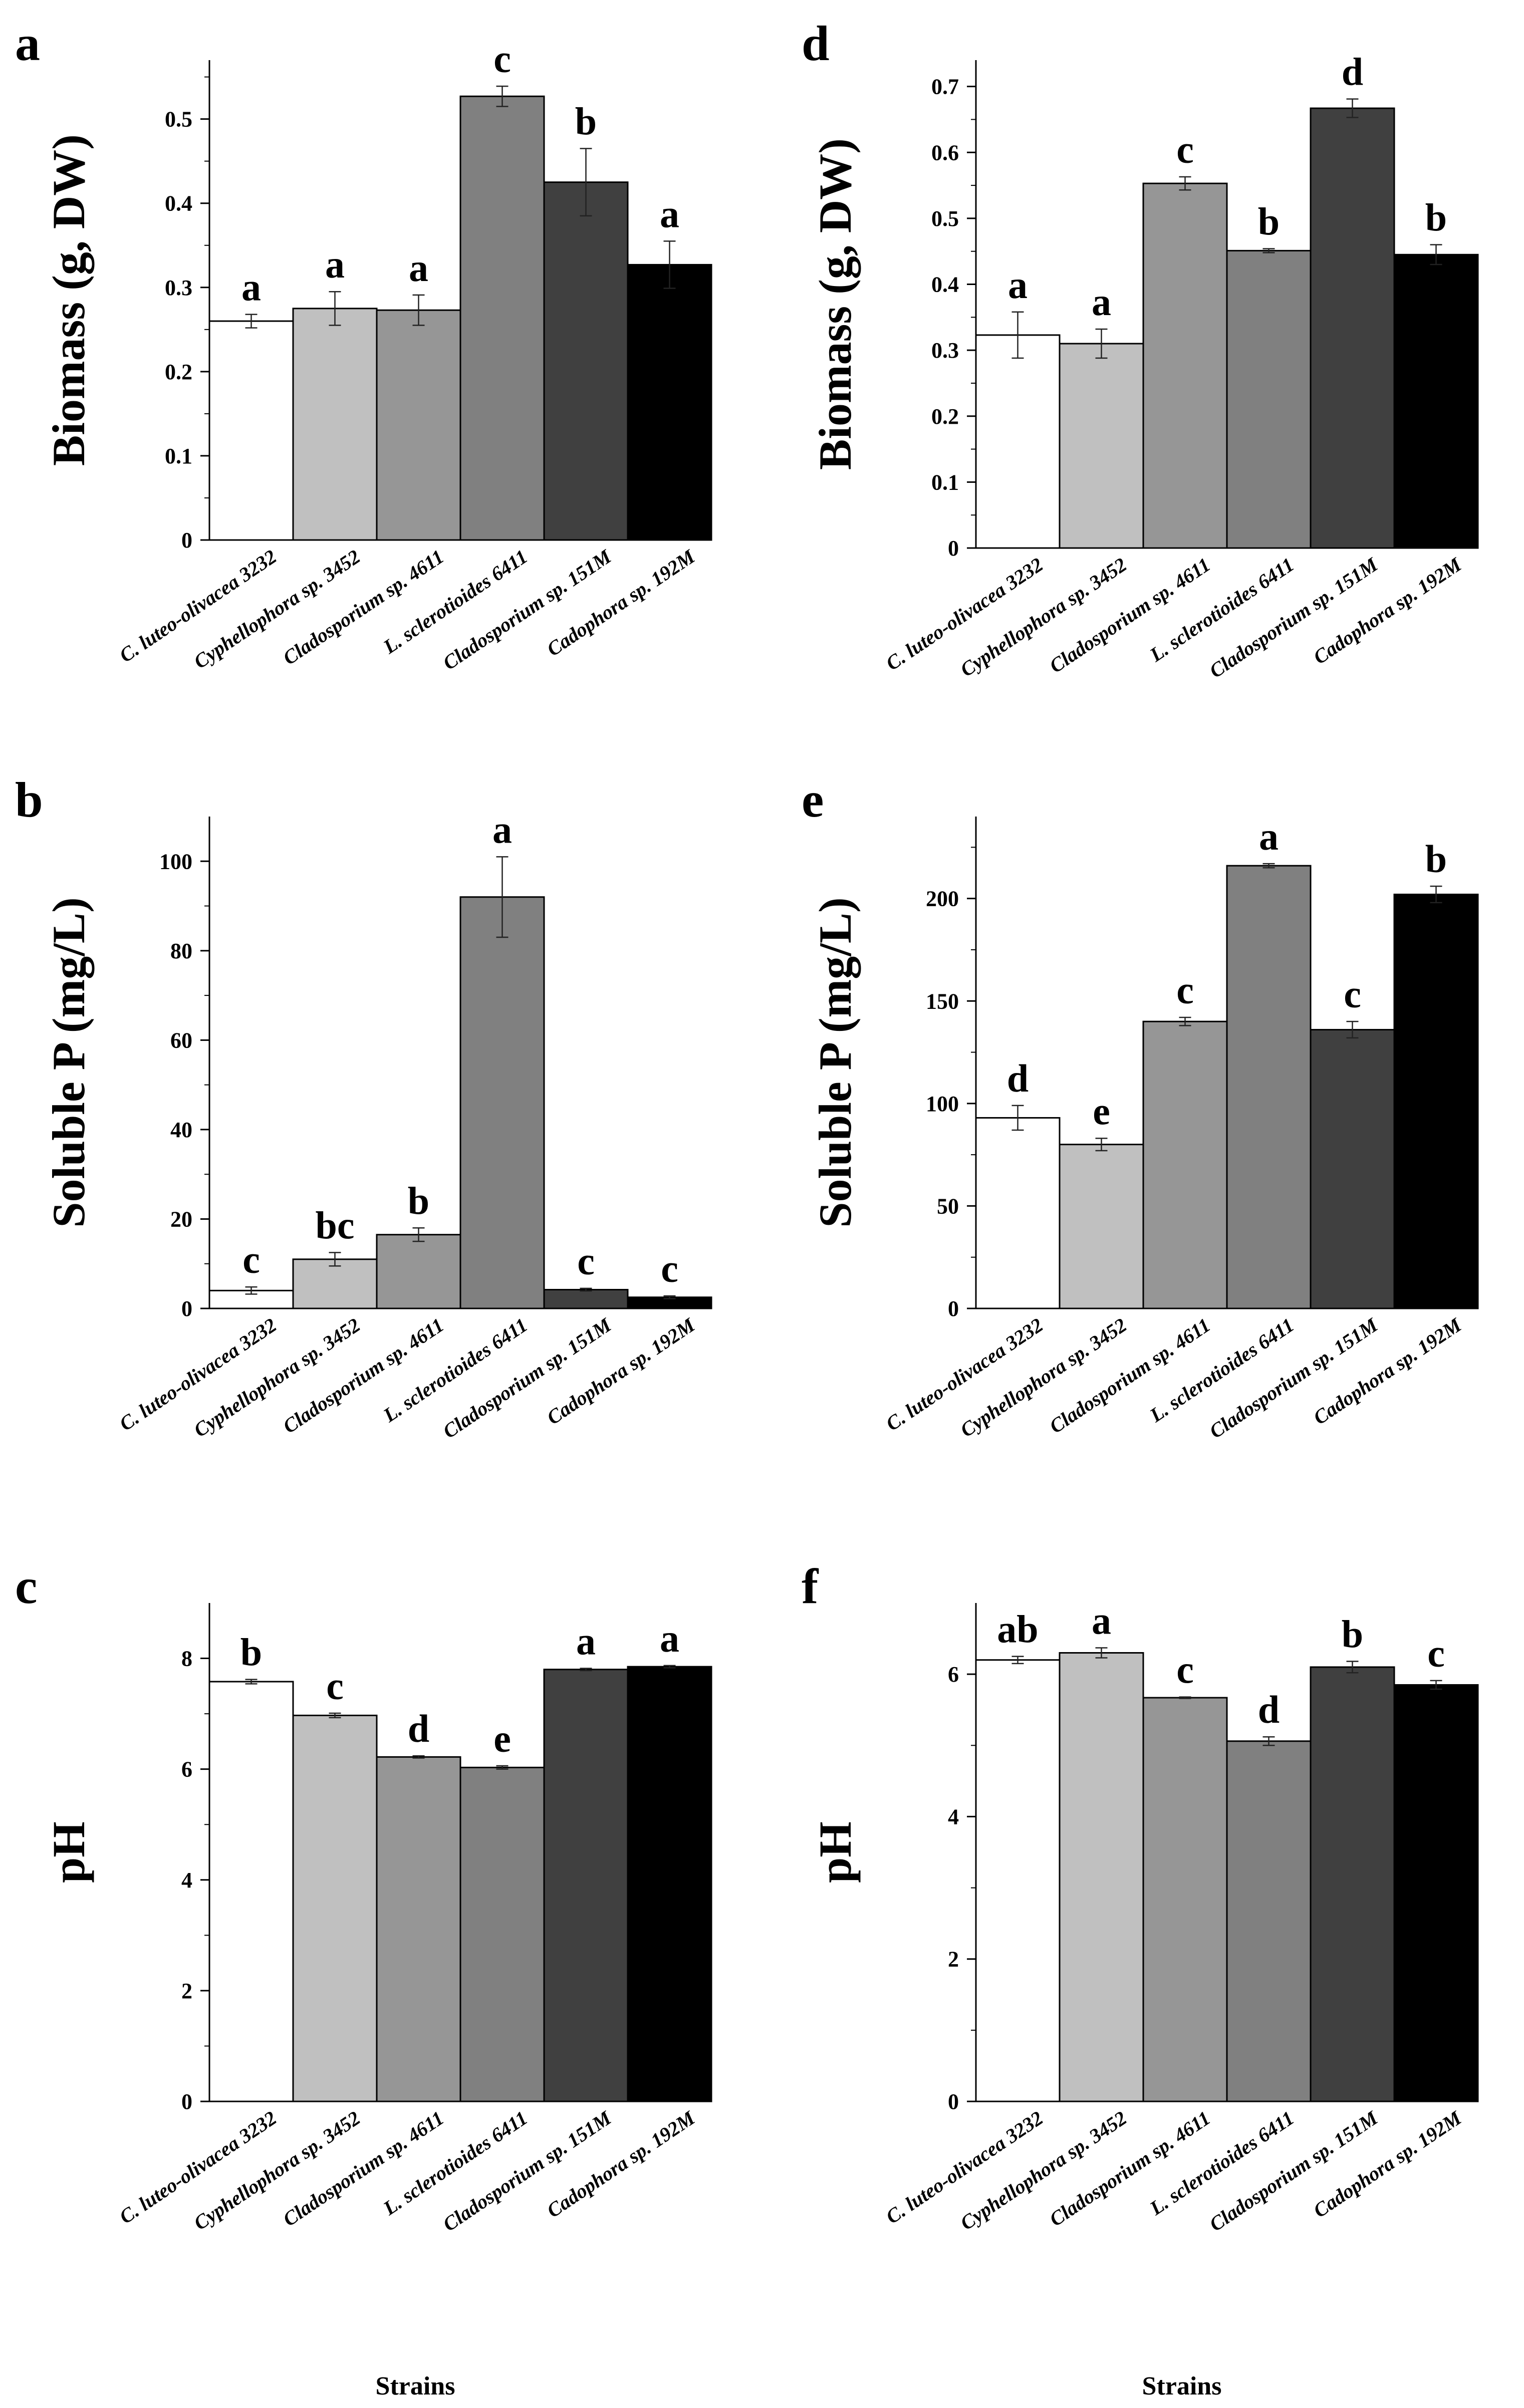 The width and height of the screenshot is (1524, 2408). What do you see at coordinates (948, 1206) in the screenshot?
I see `y-tick-label: 50` at bounding box center [948, 1206].